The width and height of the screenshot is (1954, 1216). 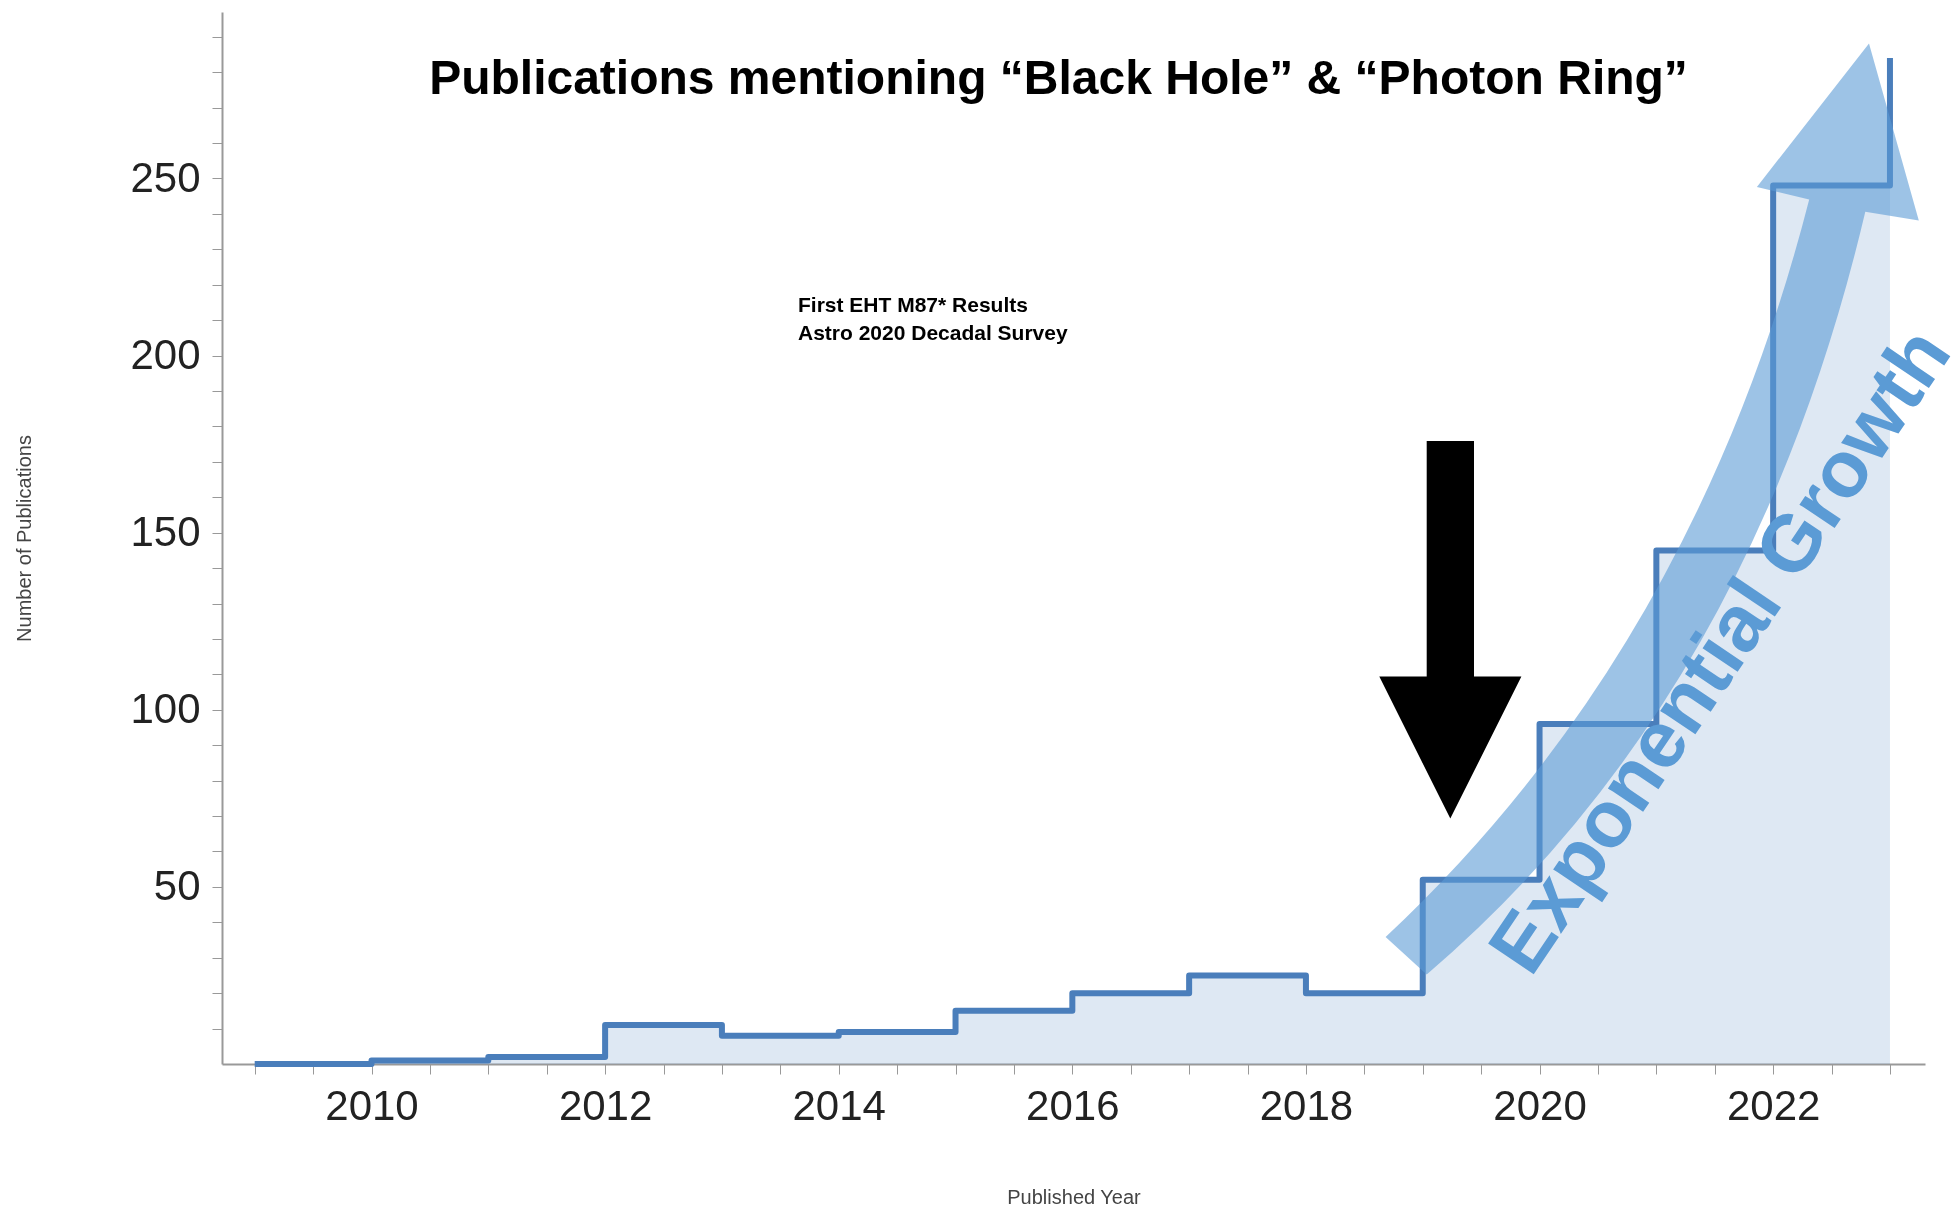 I want to click on y-axis-title: Number of Publications, so click(x=24, y=538).